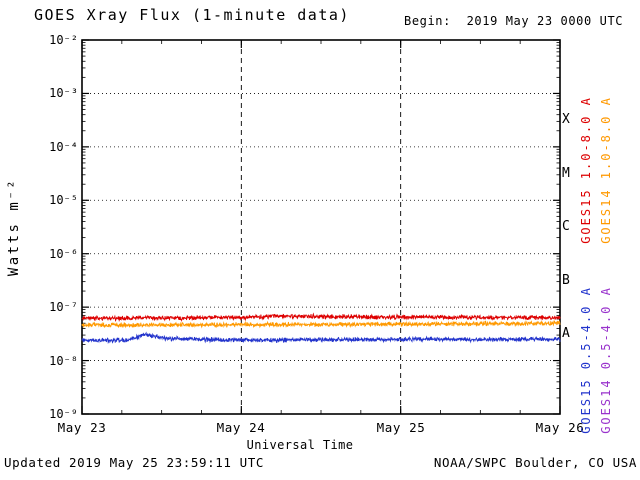  Describe the element at coordinates (63, 254) in the screenshot. I see `y-tick-label-1e-6: 10⁻⁶` at that location.